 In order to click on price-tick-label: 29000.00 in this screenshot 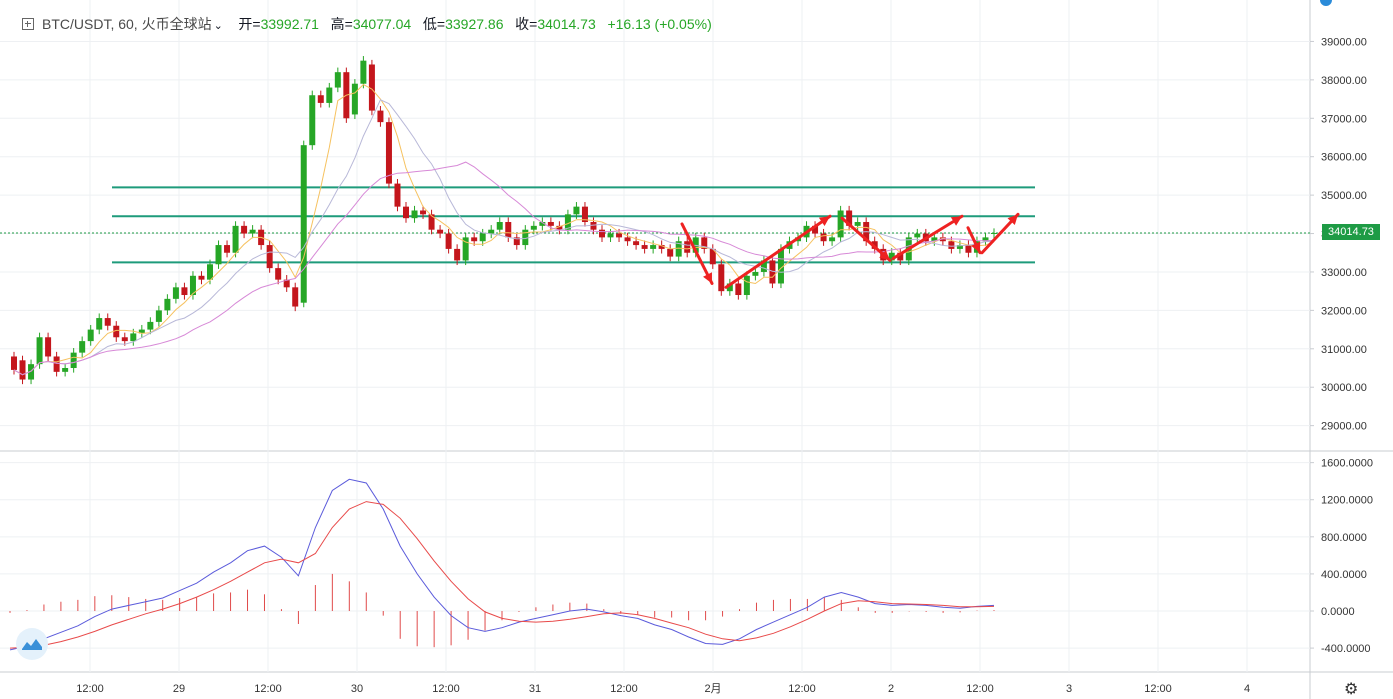, I will do `click(1344, 427)`.